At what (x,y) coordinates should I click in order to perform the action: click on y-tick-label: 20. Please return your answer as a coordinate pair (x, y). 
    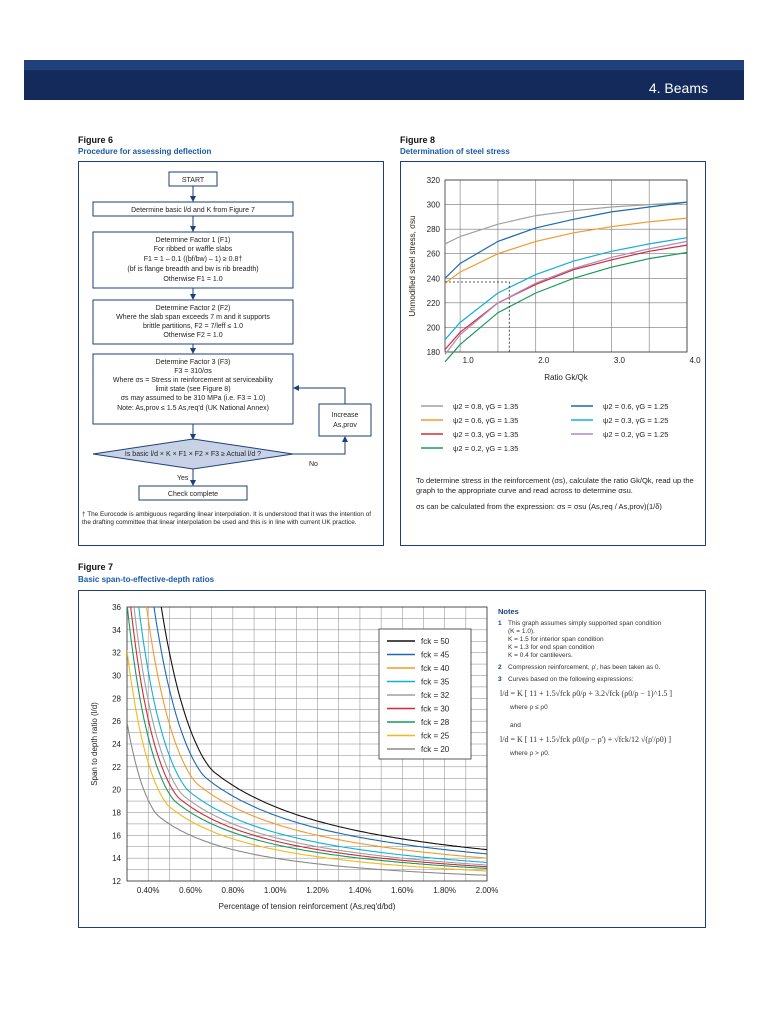
    Looking at the image, I should click on (116, 790).